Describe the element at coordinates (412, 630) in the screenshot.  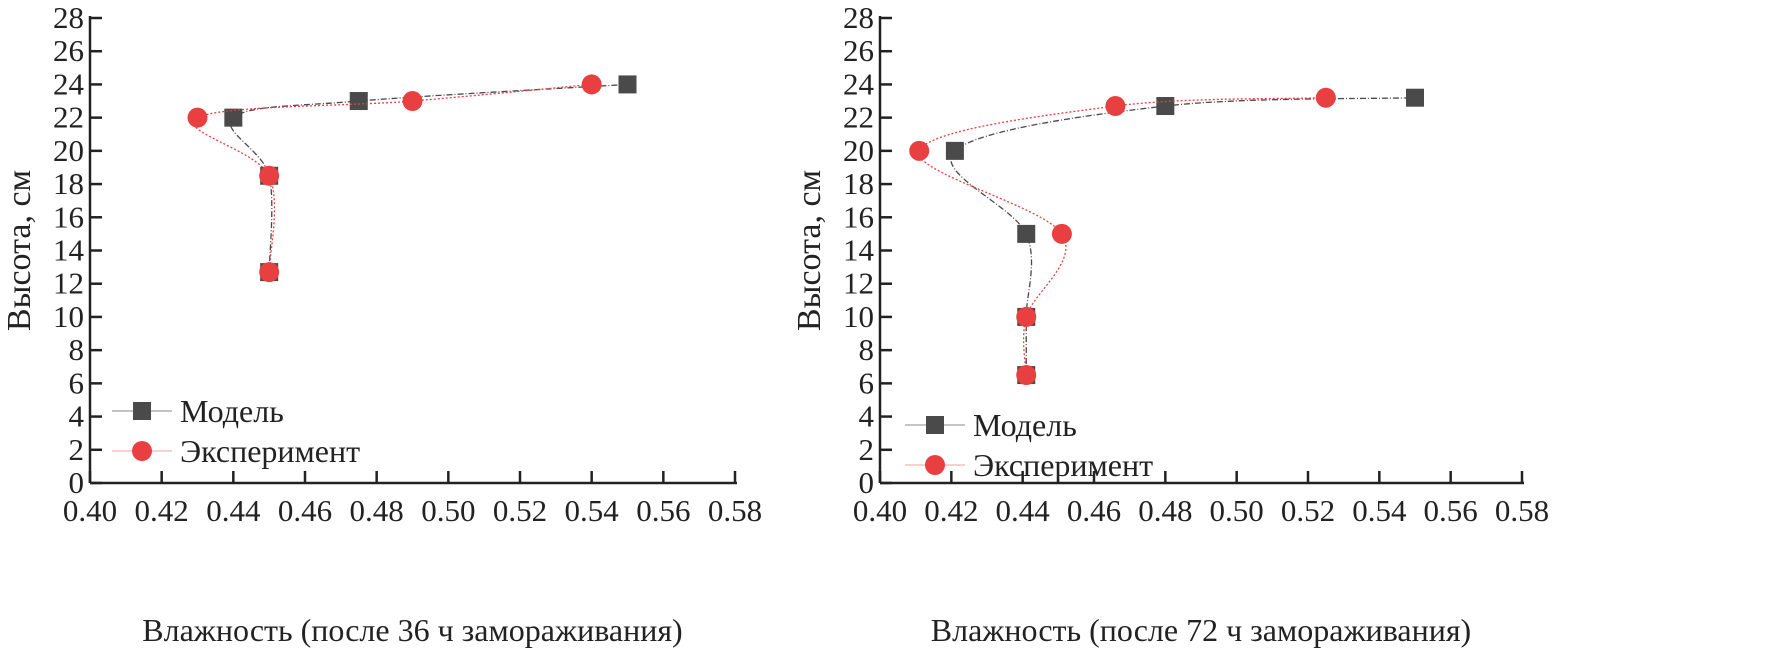
I see `x-axis-title: Влажность (после 36 ч замораживания)` at that location.